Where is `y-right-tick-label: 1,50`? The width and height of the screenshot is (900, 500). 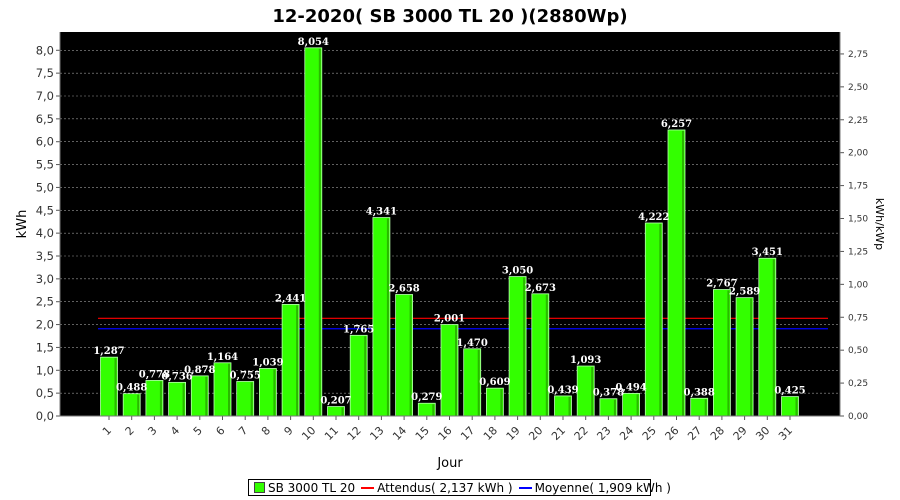 y-right-tick-label: 1,50 is located at coordinates (858, 220).